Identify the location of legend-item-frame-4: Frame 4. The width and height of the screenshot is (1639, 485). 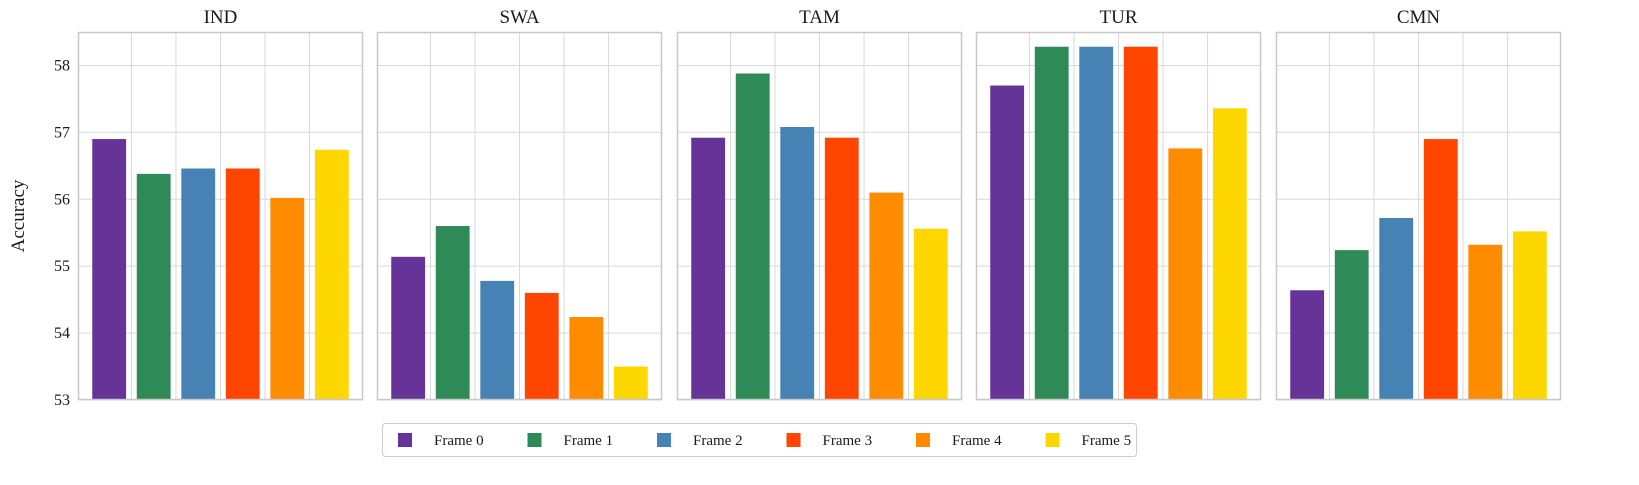
(959, 441).